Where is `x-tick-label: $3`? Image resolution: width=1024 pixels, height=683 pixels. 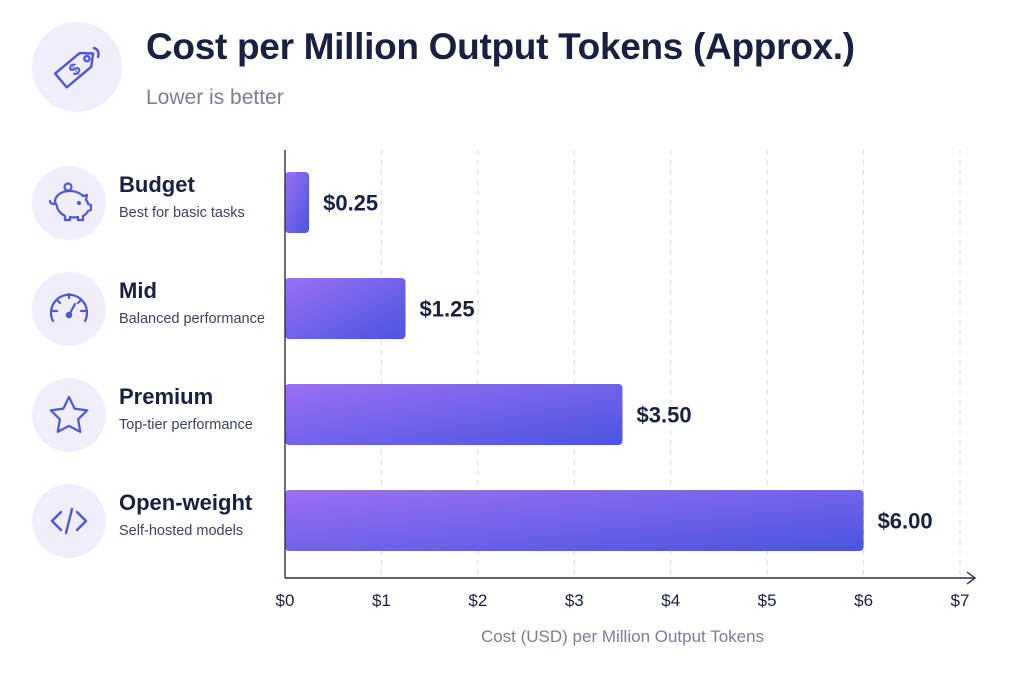
x-tick-label: $3 is located at coordinates (574, 600).